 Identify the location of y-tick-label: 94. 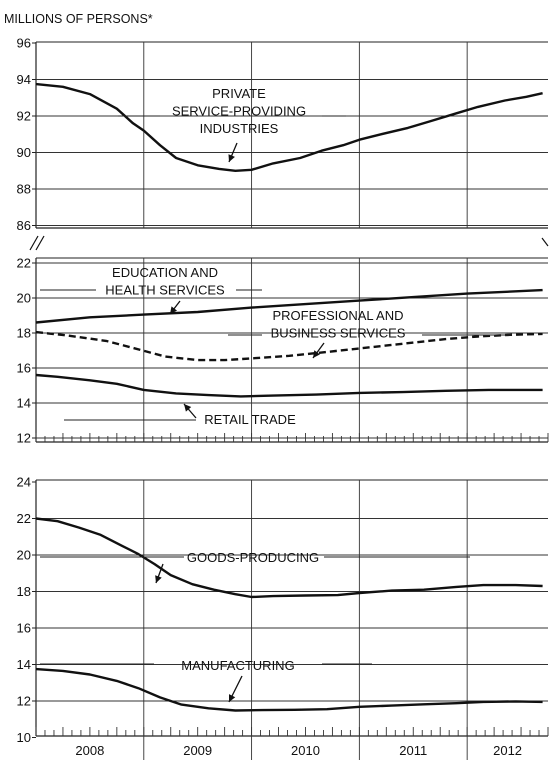
(24, 79).